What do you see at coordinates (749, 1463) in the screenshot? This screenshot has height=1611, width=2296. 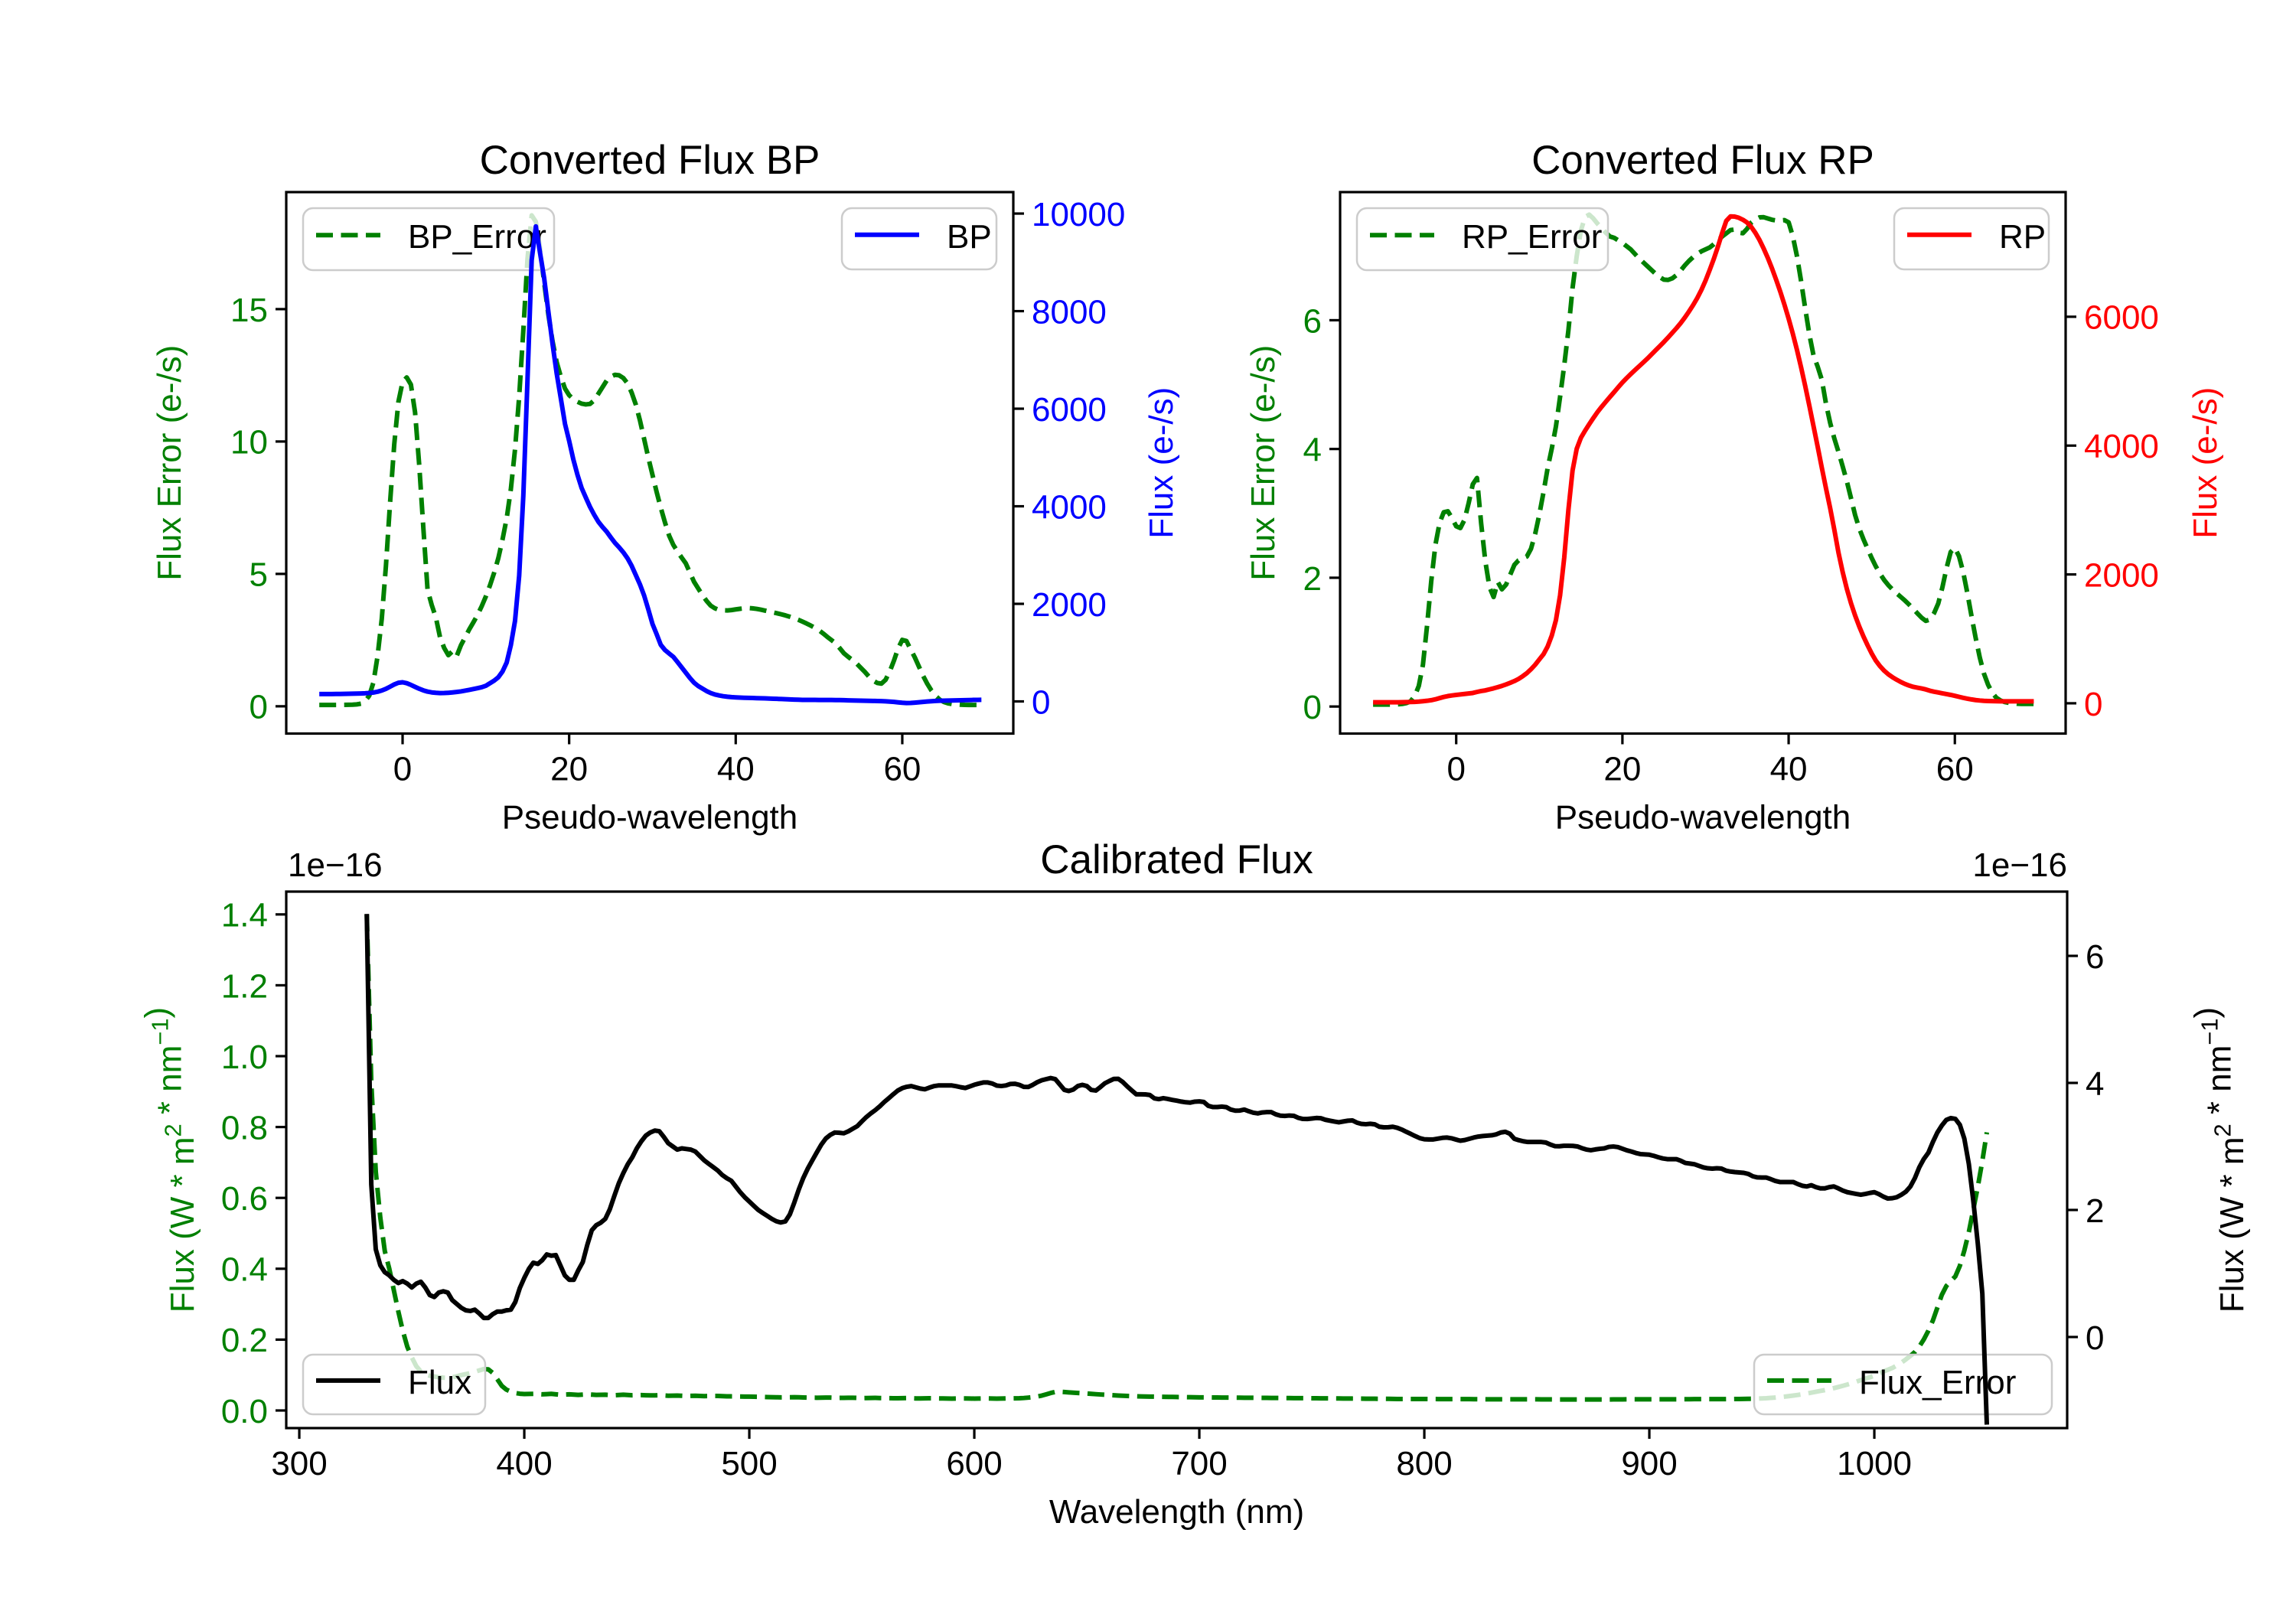 I see `xticklabel-calibrated-500: 500` at bounding box center [749, 1463].